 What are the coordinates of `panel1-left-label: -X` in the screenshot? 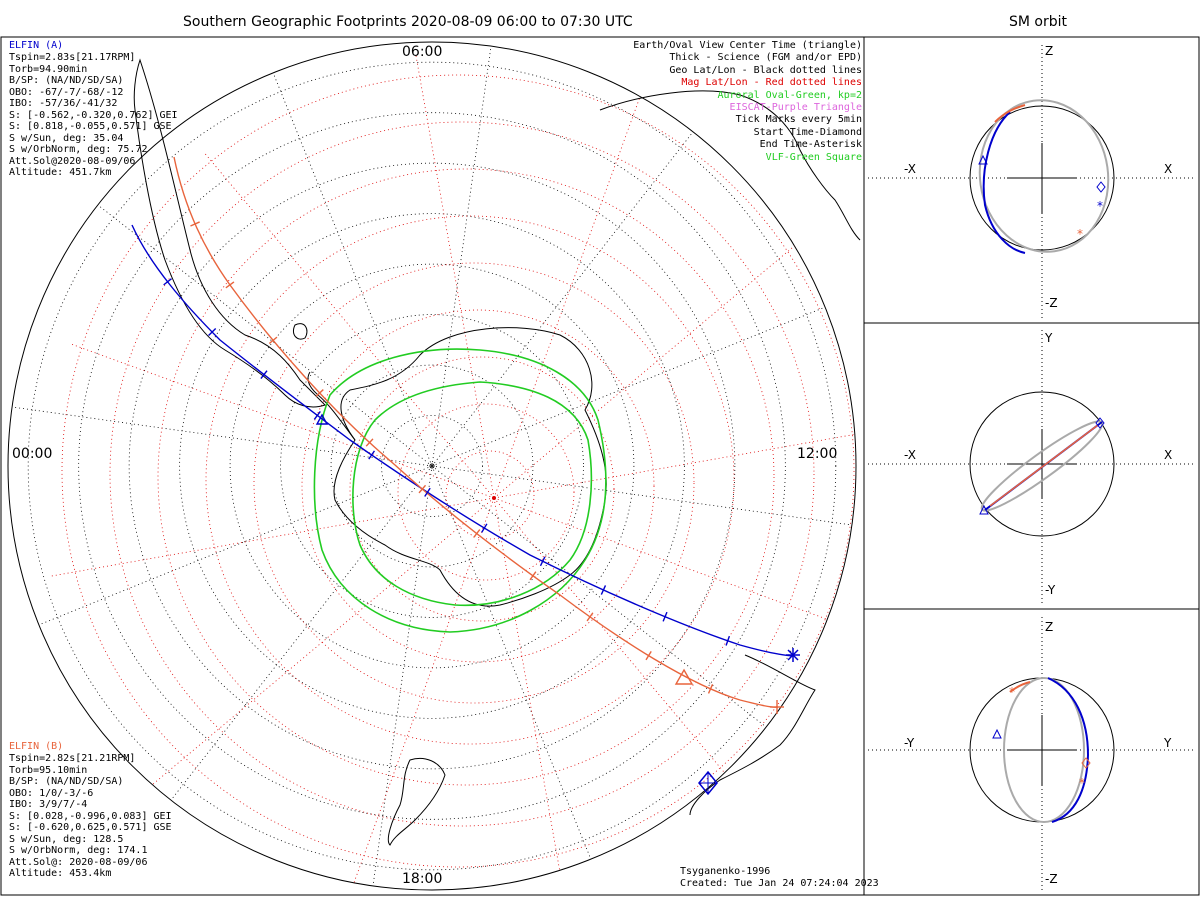 It's located at (910, 169).